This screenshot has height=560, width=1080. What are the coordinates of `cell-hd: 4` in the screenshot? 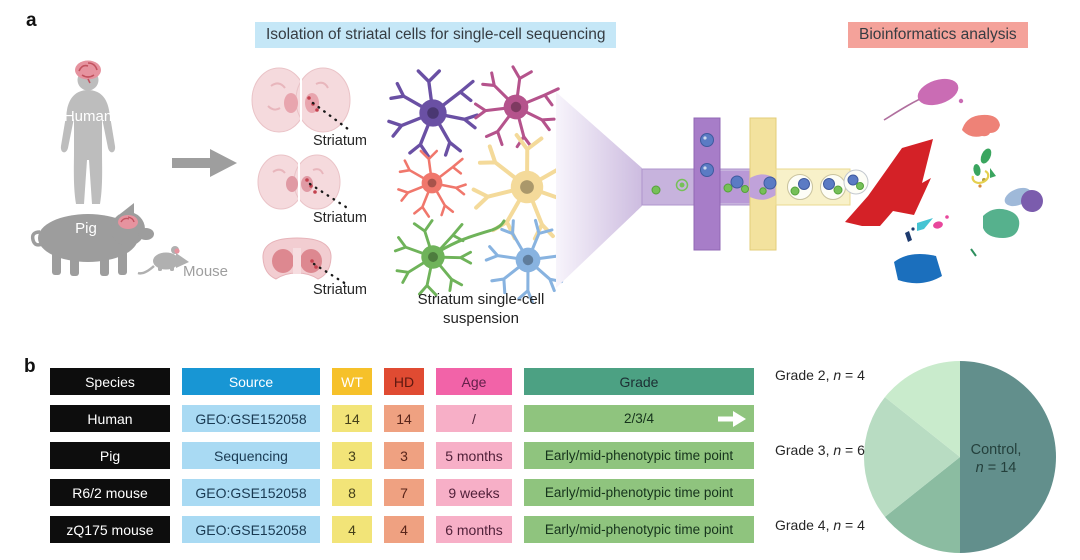 It's located at (404, 529).